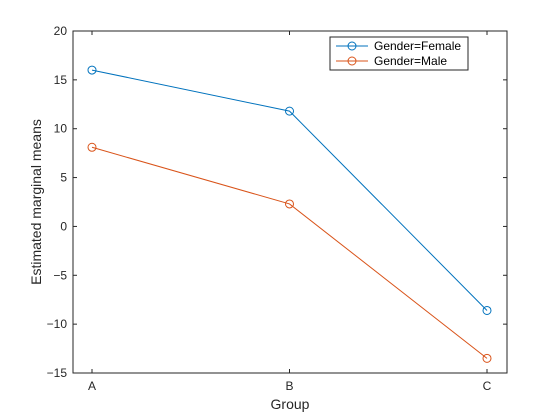  I want to click on y-tick-label: −5, so click(60, 275).